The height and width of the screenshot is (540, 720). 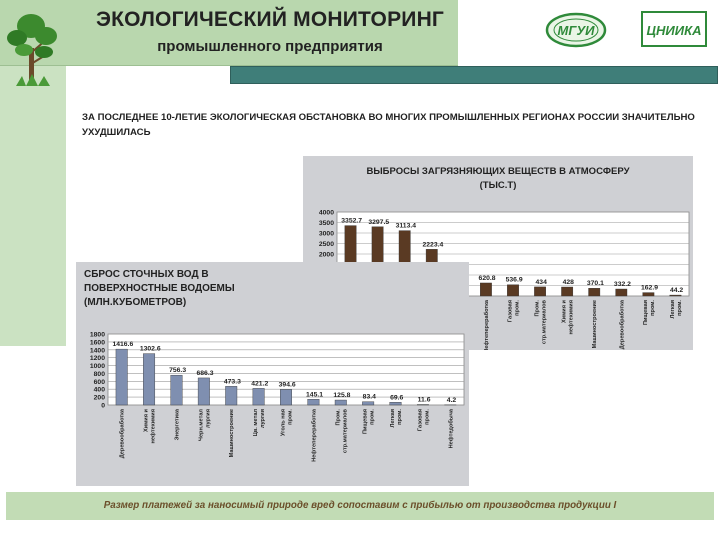 I want to click on wastewater-value-label: 125.8, so click(x=341, y=395).